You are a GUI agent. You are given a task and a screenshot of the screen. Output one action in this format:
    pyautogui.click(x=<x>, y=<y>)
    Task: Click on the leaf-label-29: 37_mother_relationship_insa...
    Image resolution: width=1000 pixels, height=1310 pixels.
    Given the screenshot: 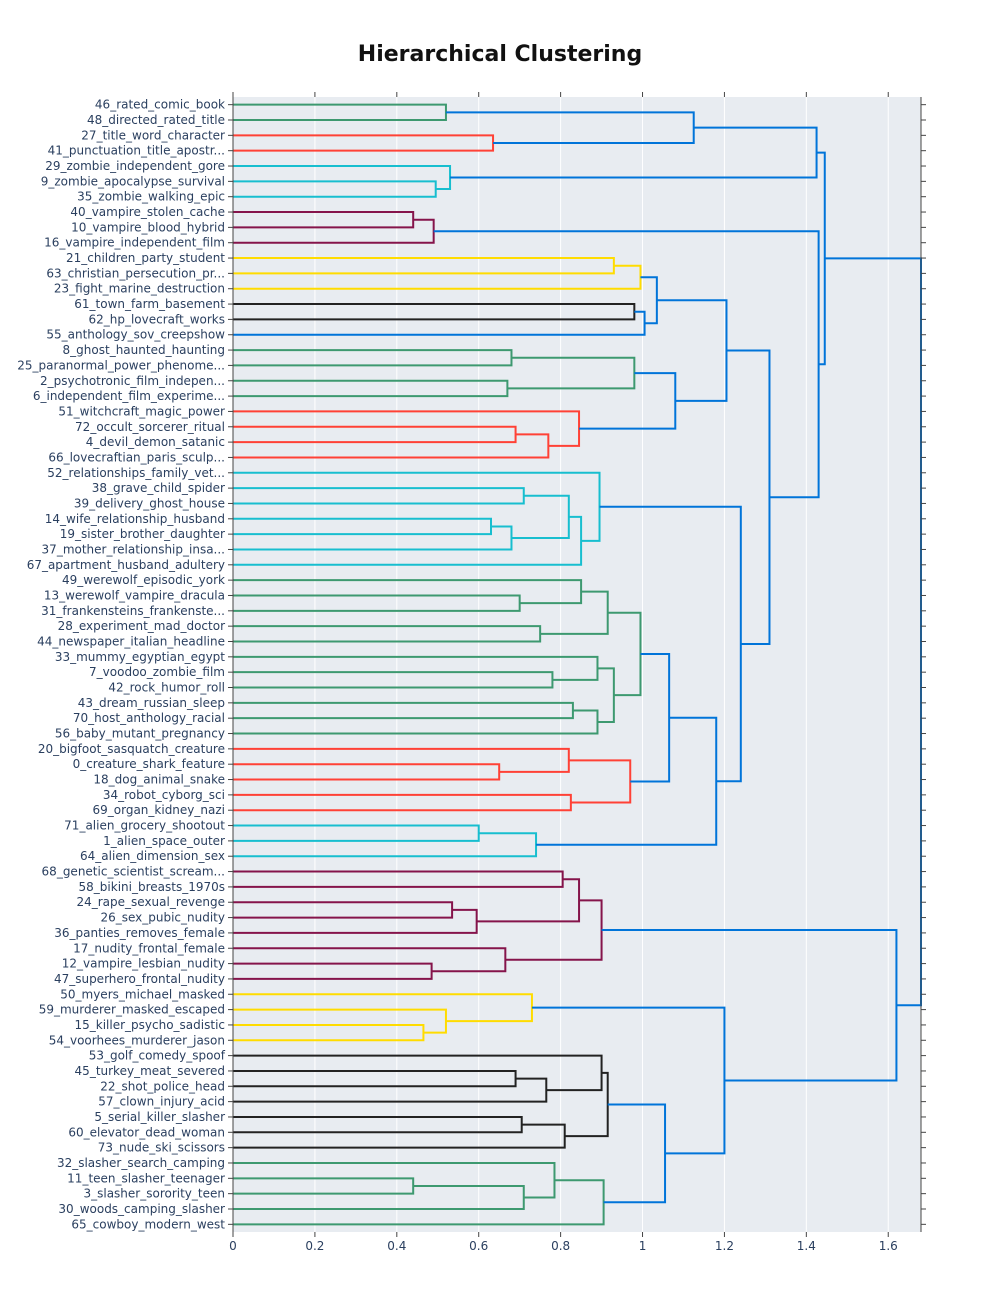 What is the action you would take?
    pyautogui.click(x=133, y=549)
    